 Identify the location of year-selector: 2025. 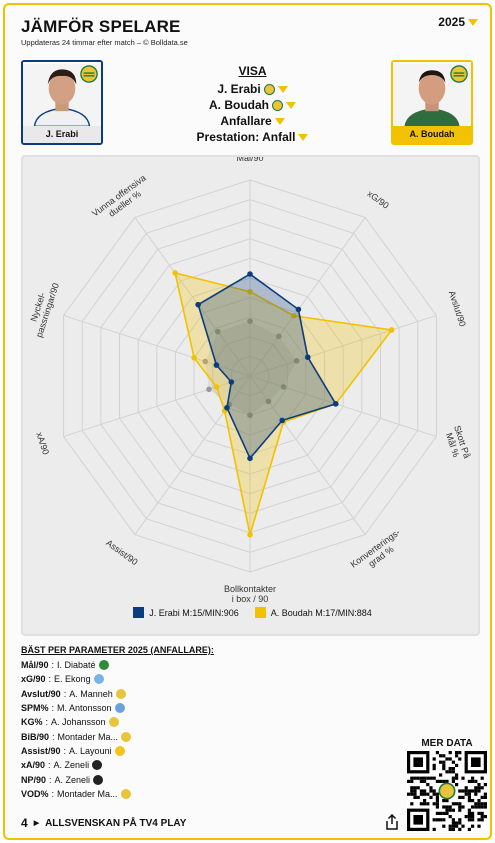
(458, 22).